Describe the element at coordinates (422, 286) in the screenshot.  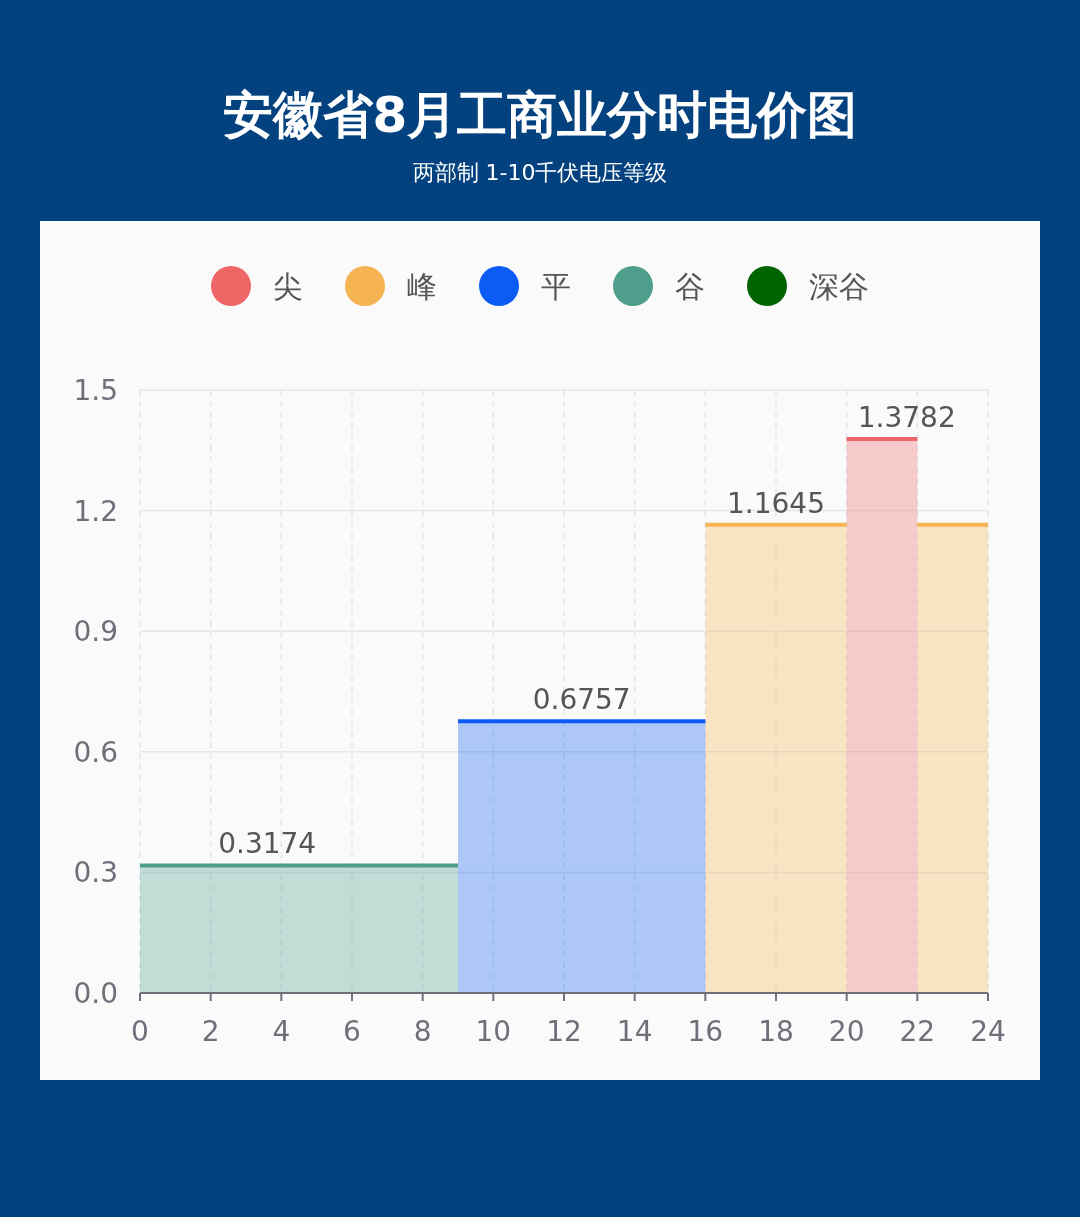
I see `legend-label: 峰` at that location.